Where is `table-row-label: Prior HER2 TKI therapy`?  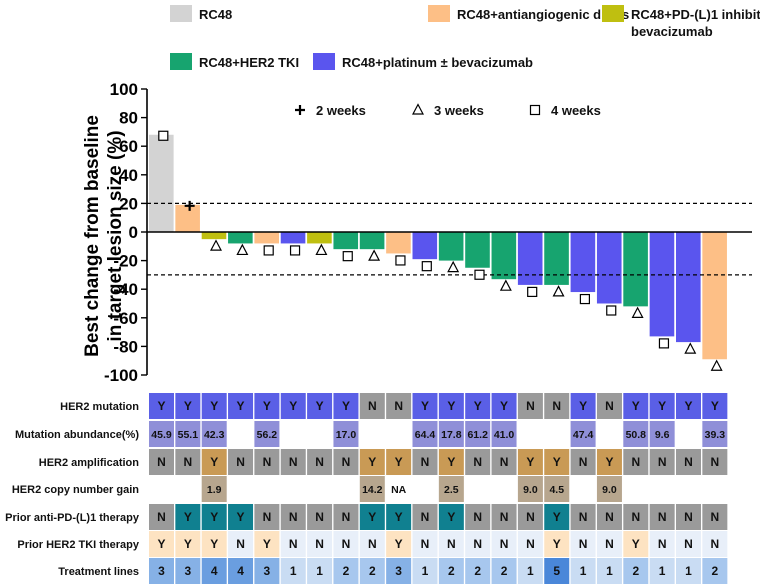 table-row-label: Prior HER2 TKI therapy is located at coordinates (78, 545).